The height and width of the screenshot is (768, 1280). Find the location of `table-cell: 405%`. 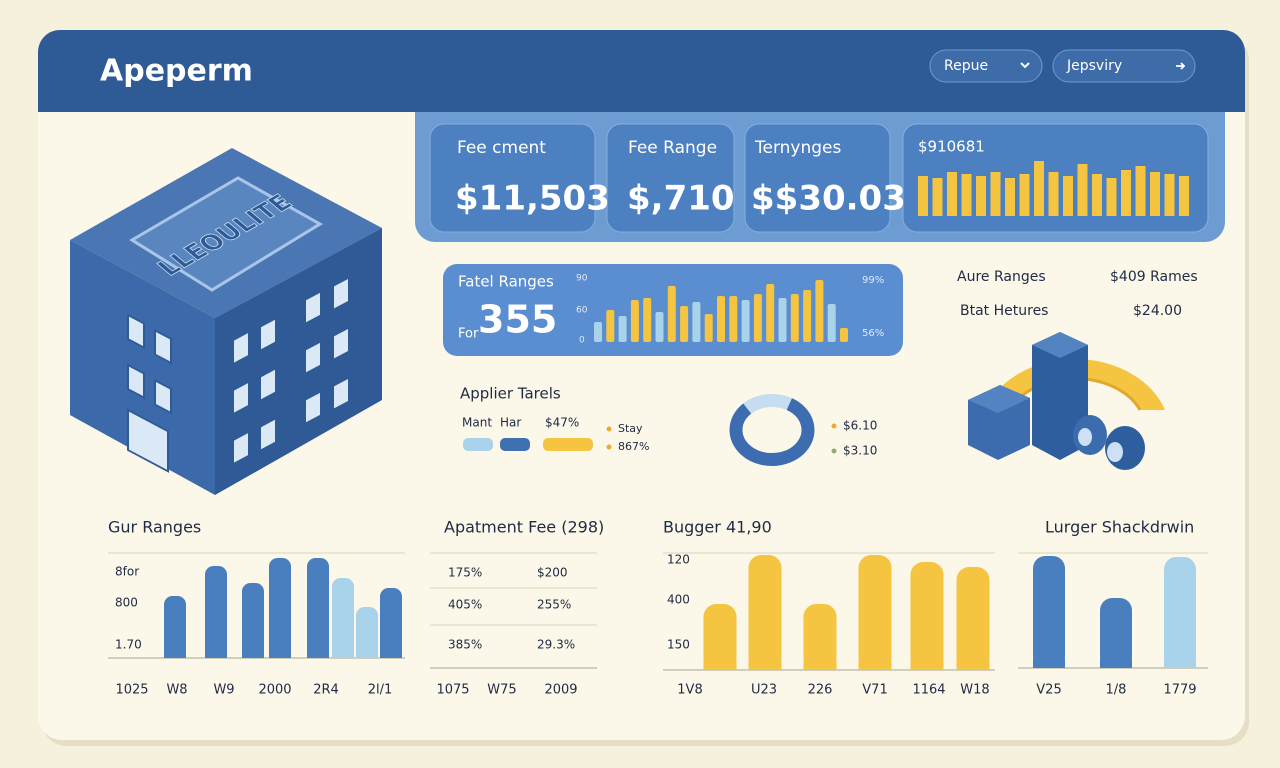

table-cell: 405% is located at coordinates (465, 605).